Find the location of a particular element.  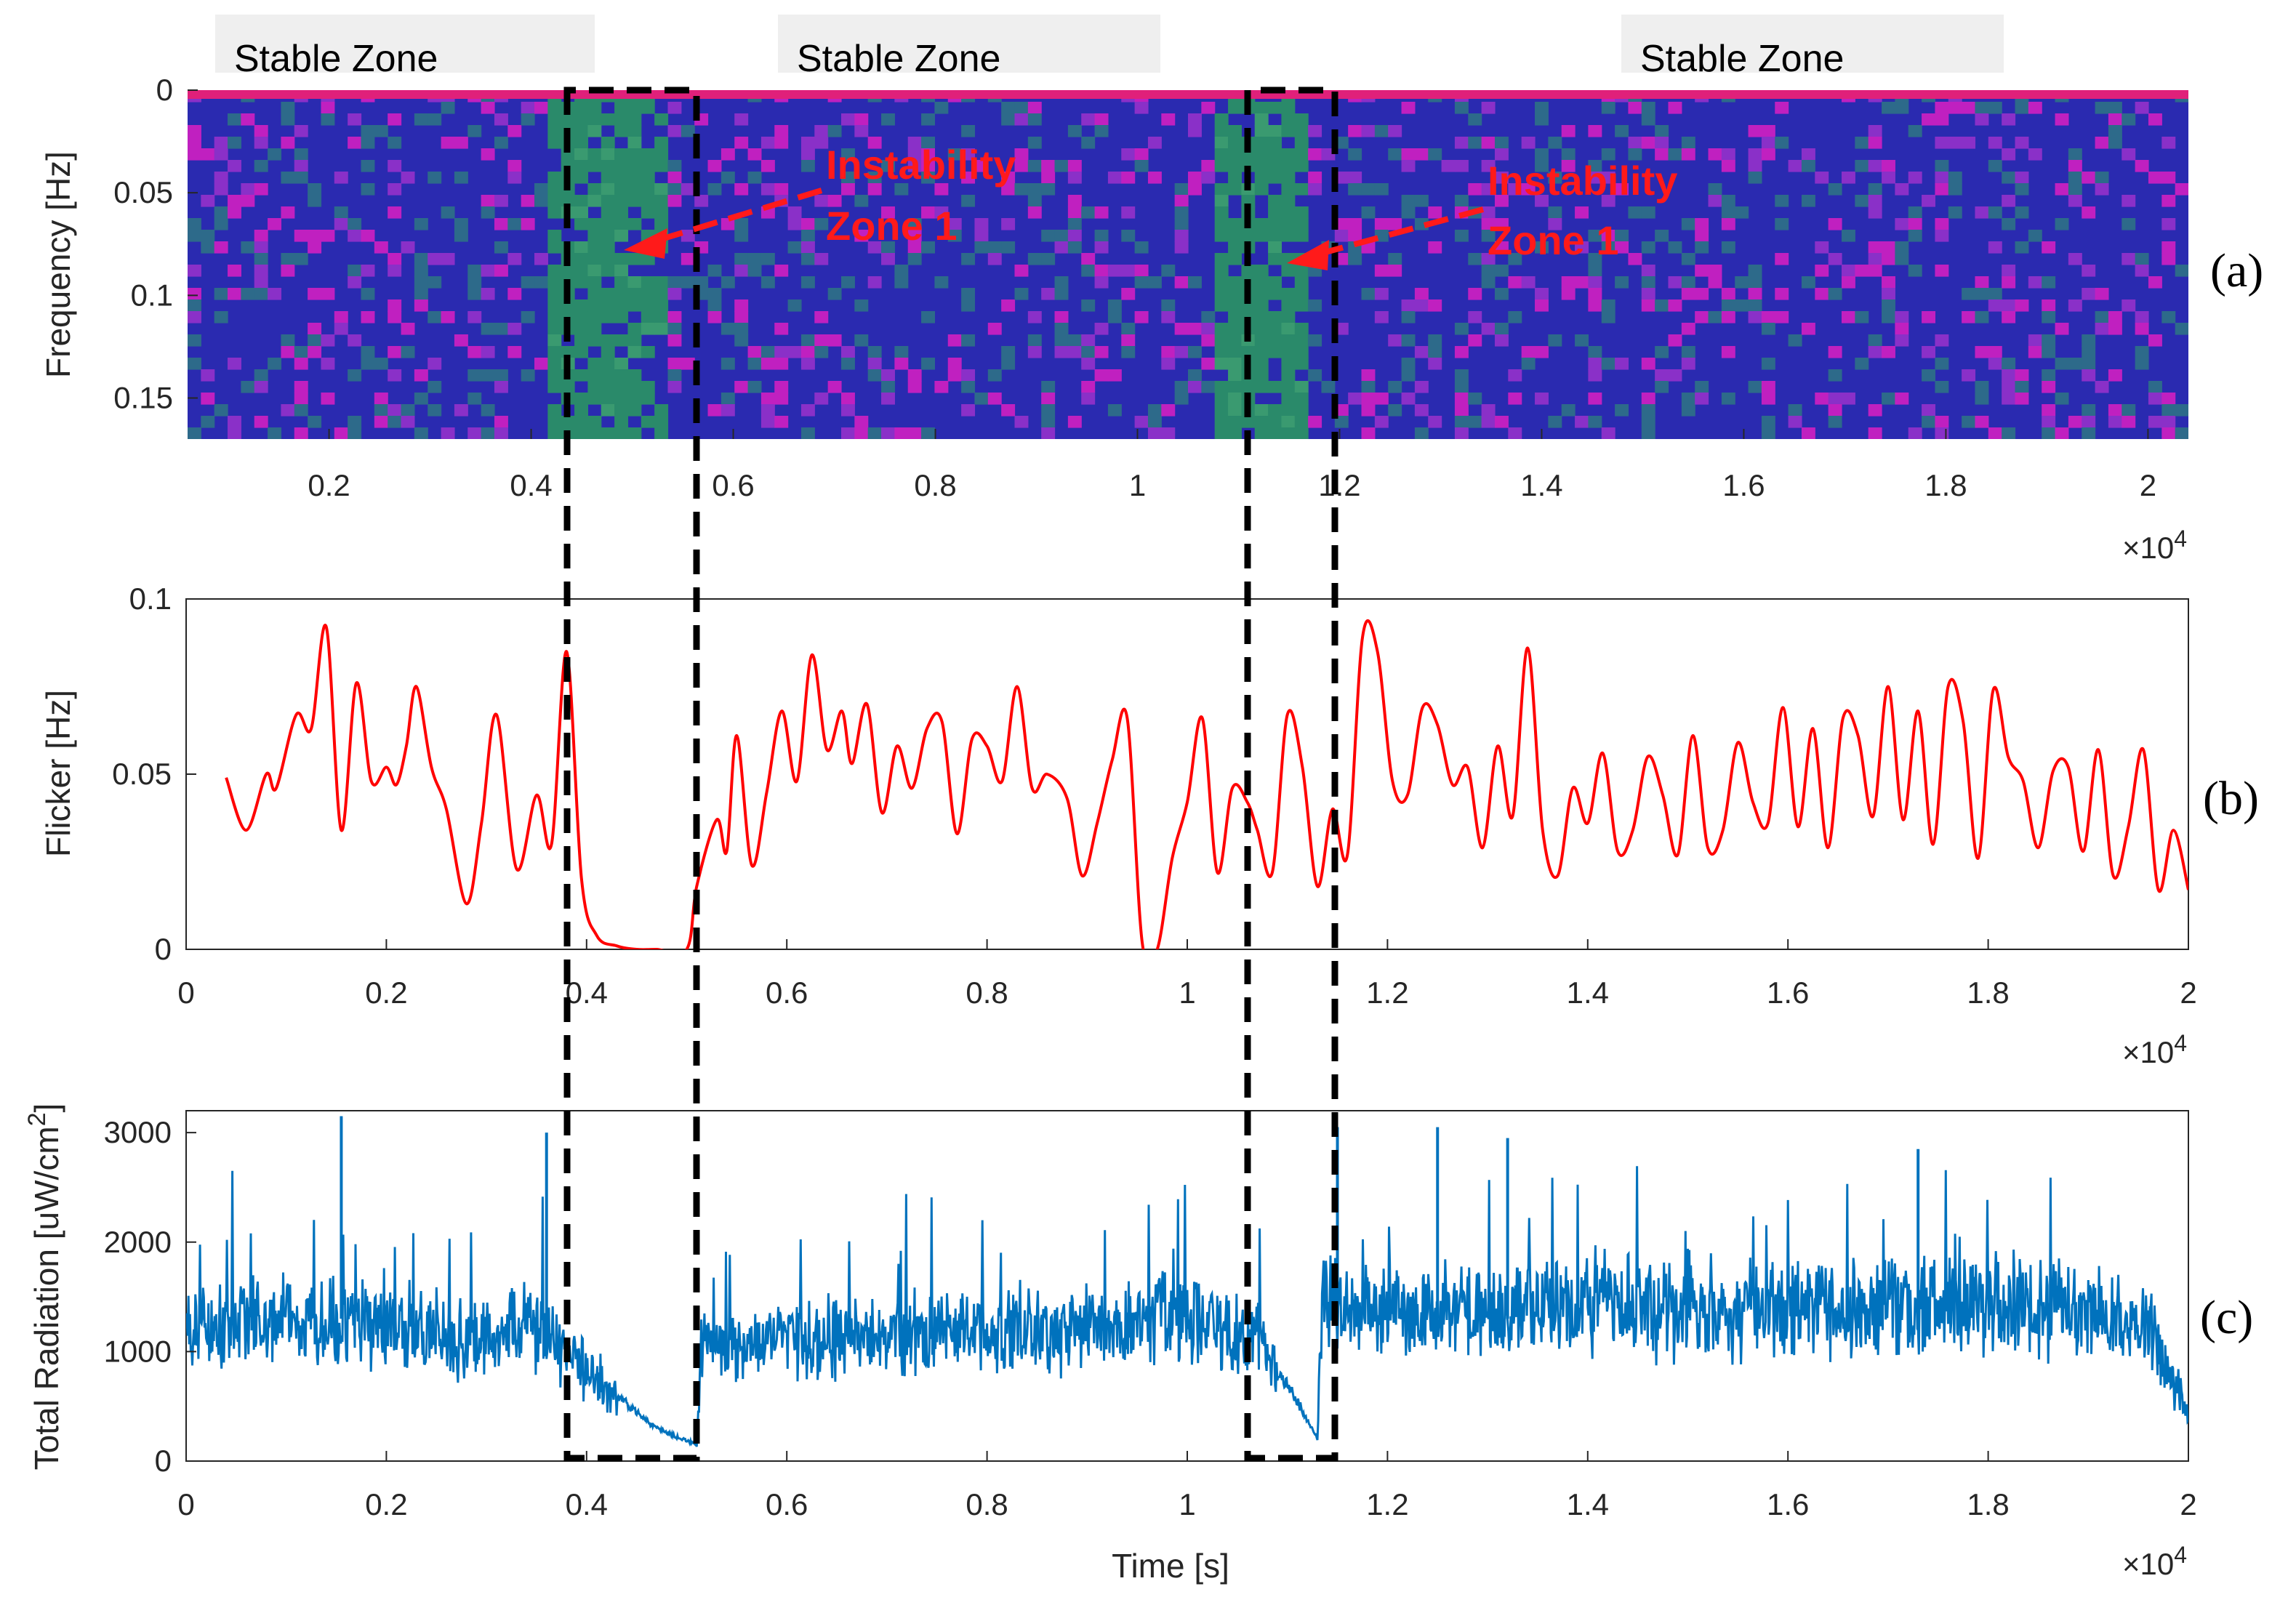

flicker-xtick-label: 0.4 is located at coordinates (587, 993).